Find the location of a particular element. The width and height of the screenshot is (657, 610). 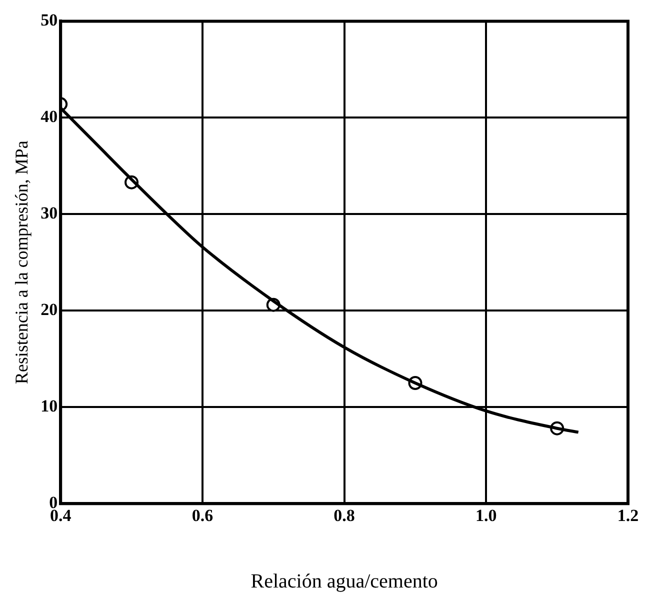

y-axis-title: Resistencia a la compresión, MPa is located at coordinates (22, 262).